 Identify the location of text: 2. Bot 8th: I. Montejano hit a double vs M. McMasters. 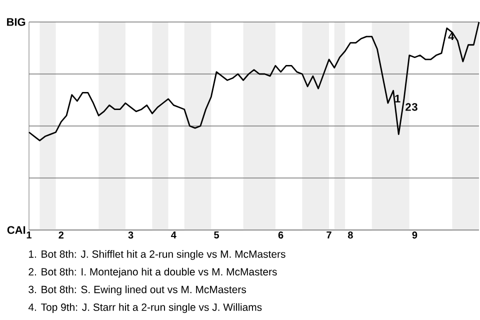
(152, 273).